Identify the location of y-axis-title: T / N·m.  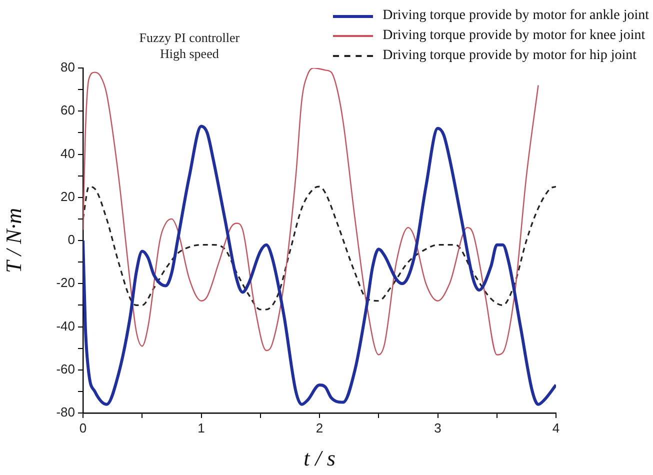
(13, 241).